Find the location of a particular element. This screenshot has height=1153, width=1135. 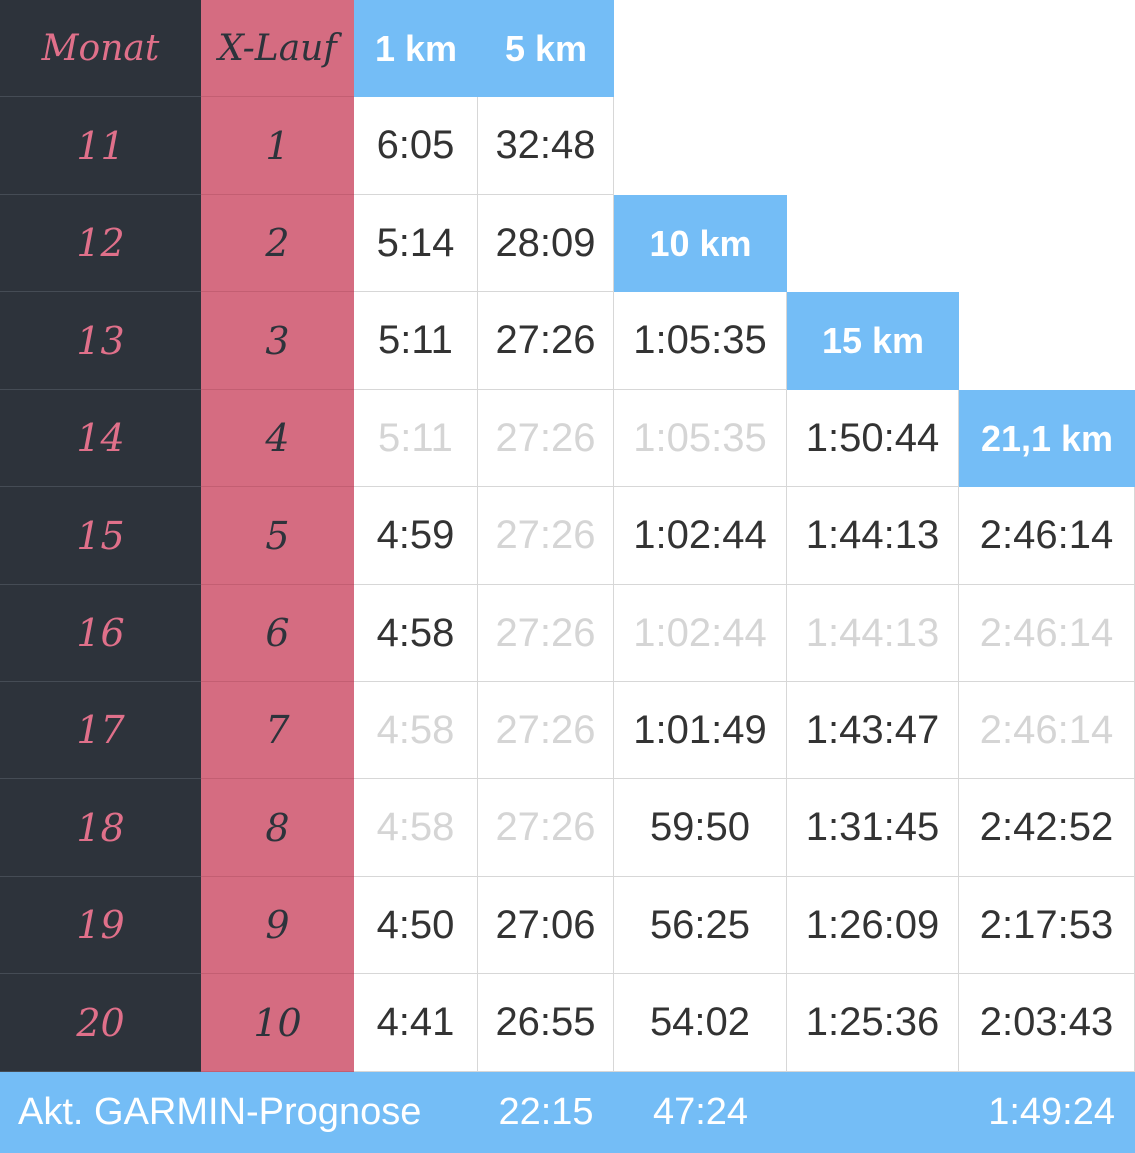

month-cell: 15 is located at coordinates (100, 536).